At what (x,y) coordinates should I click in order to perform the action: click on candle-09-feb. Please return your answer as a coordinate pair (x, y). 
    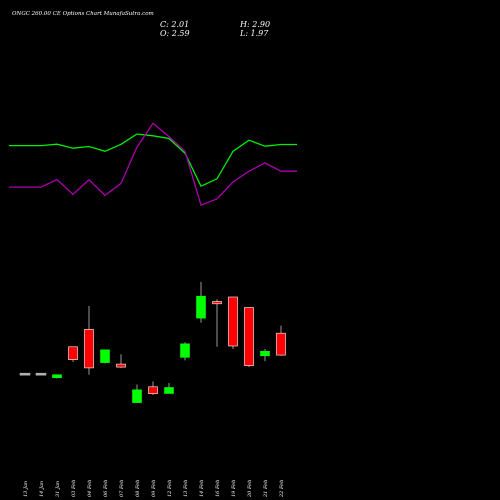
    Looking at the image, I should click on (153, 388).